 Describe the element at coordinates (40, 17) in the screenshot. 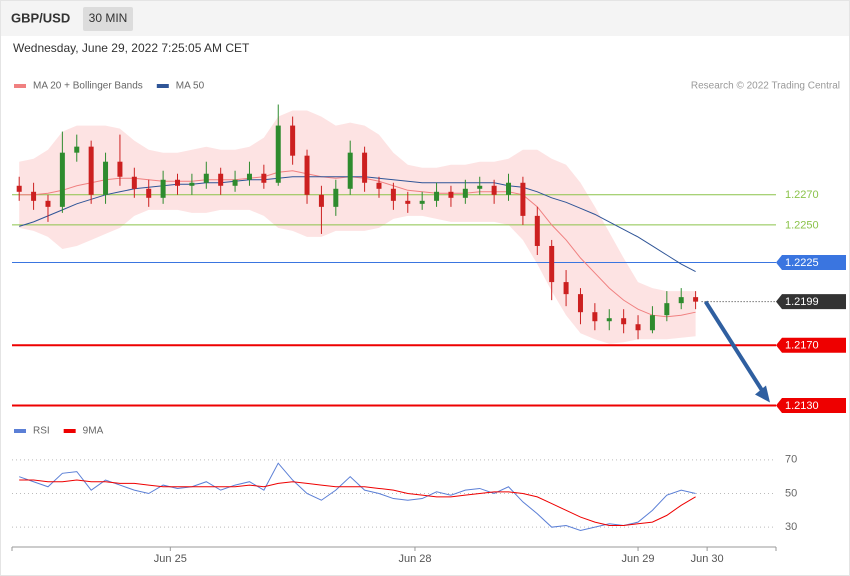

I see `symbol: GBP/USD` at that location.